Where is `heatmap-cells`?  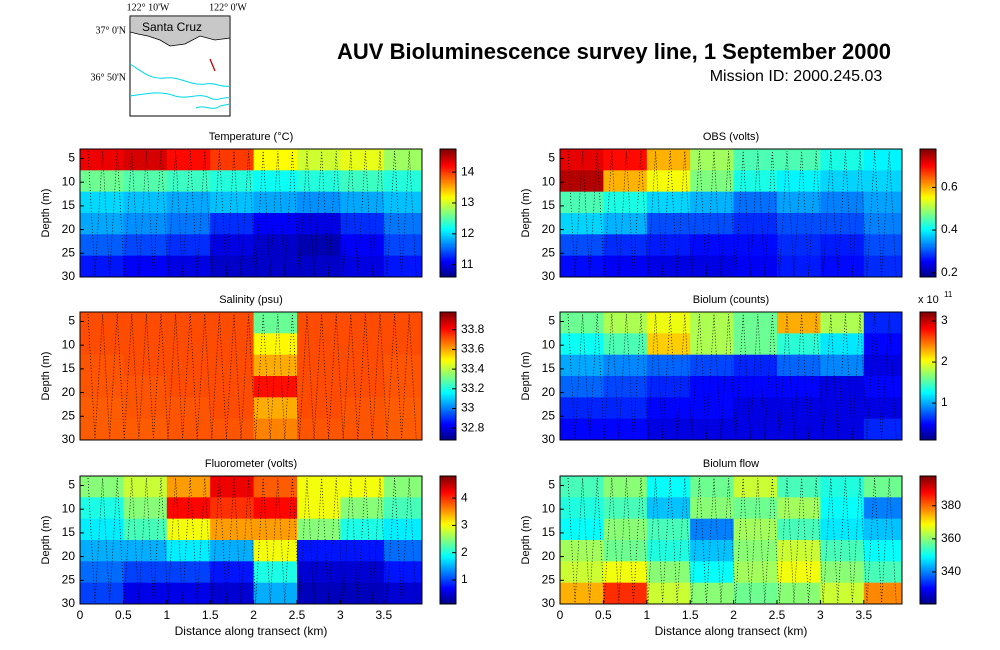 heatmap-cells is located at coordinates (731, 376).